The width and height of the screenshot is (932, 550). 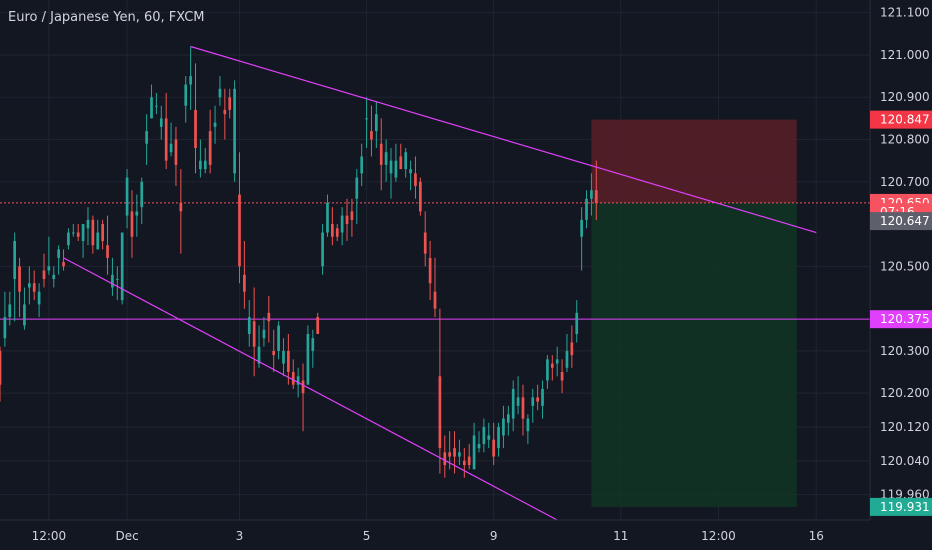 What do you see at coordinates (905, 393) in the screenshot?
I see `y-tick-label: 120.200` at bounding box center [905, 393].